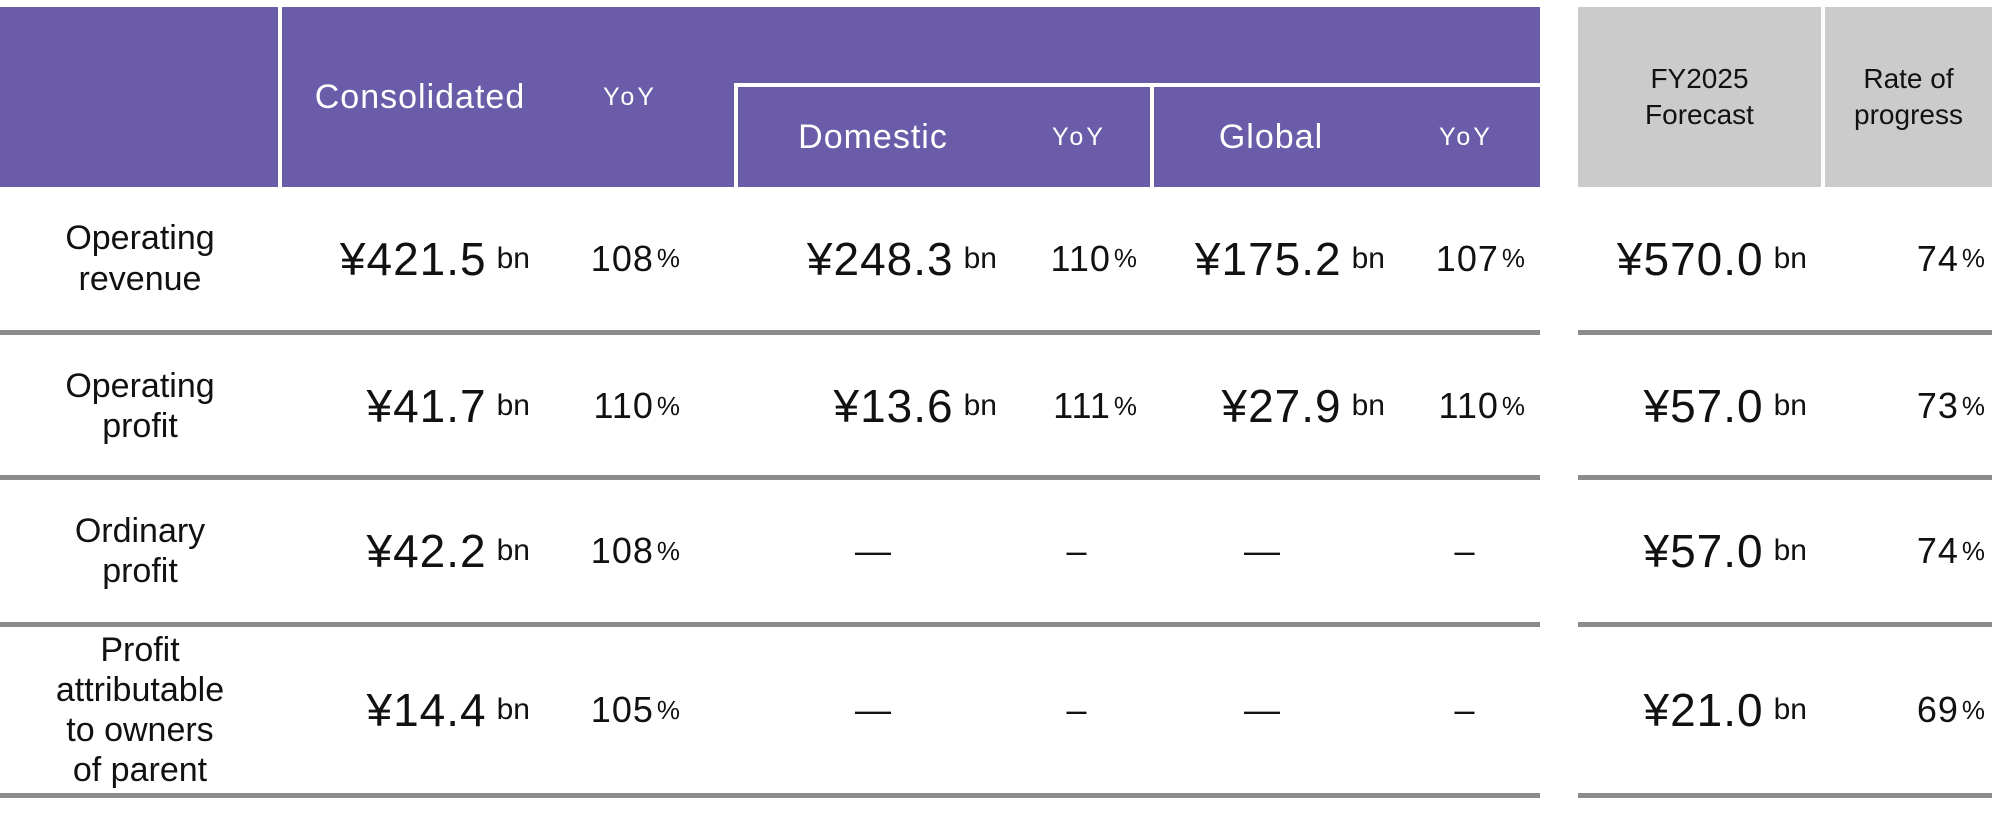  Describe the element at coordinates (1481, 405) in the screenshot. I see `global-yoy-cell: 110%` at that location.